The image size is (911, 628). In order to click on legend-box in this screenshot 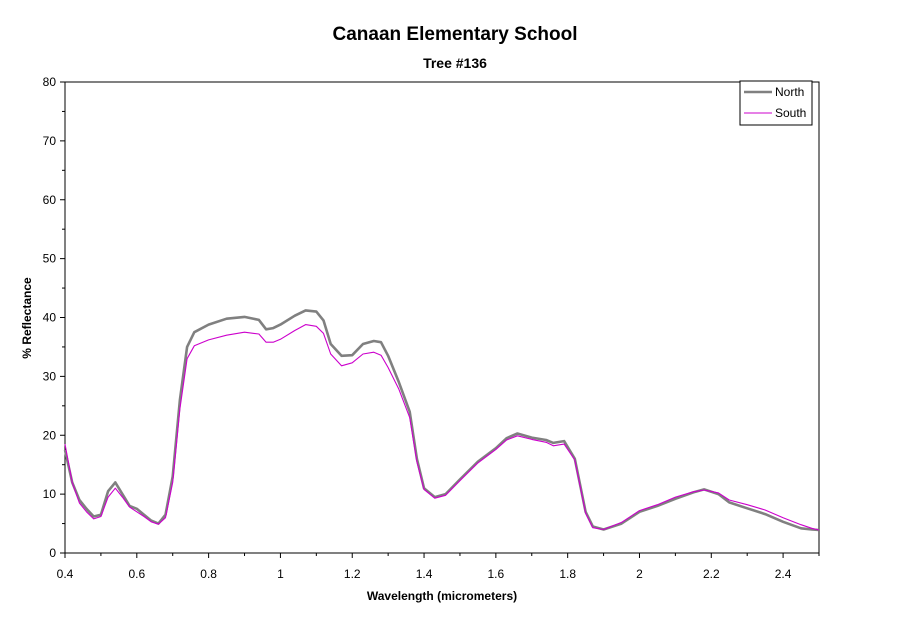, I will do `click(776, 103)`.